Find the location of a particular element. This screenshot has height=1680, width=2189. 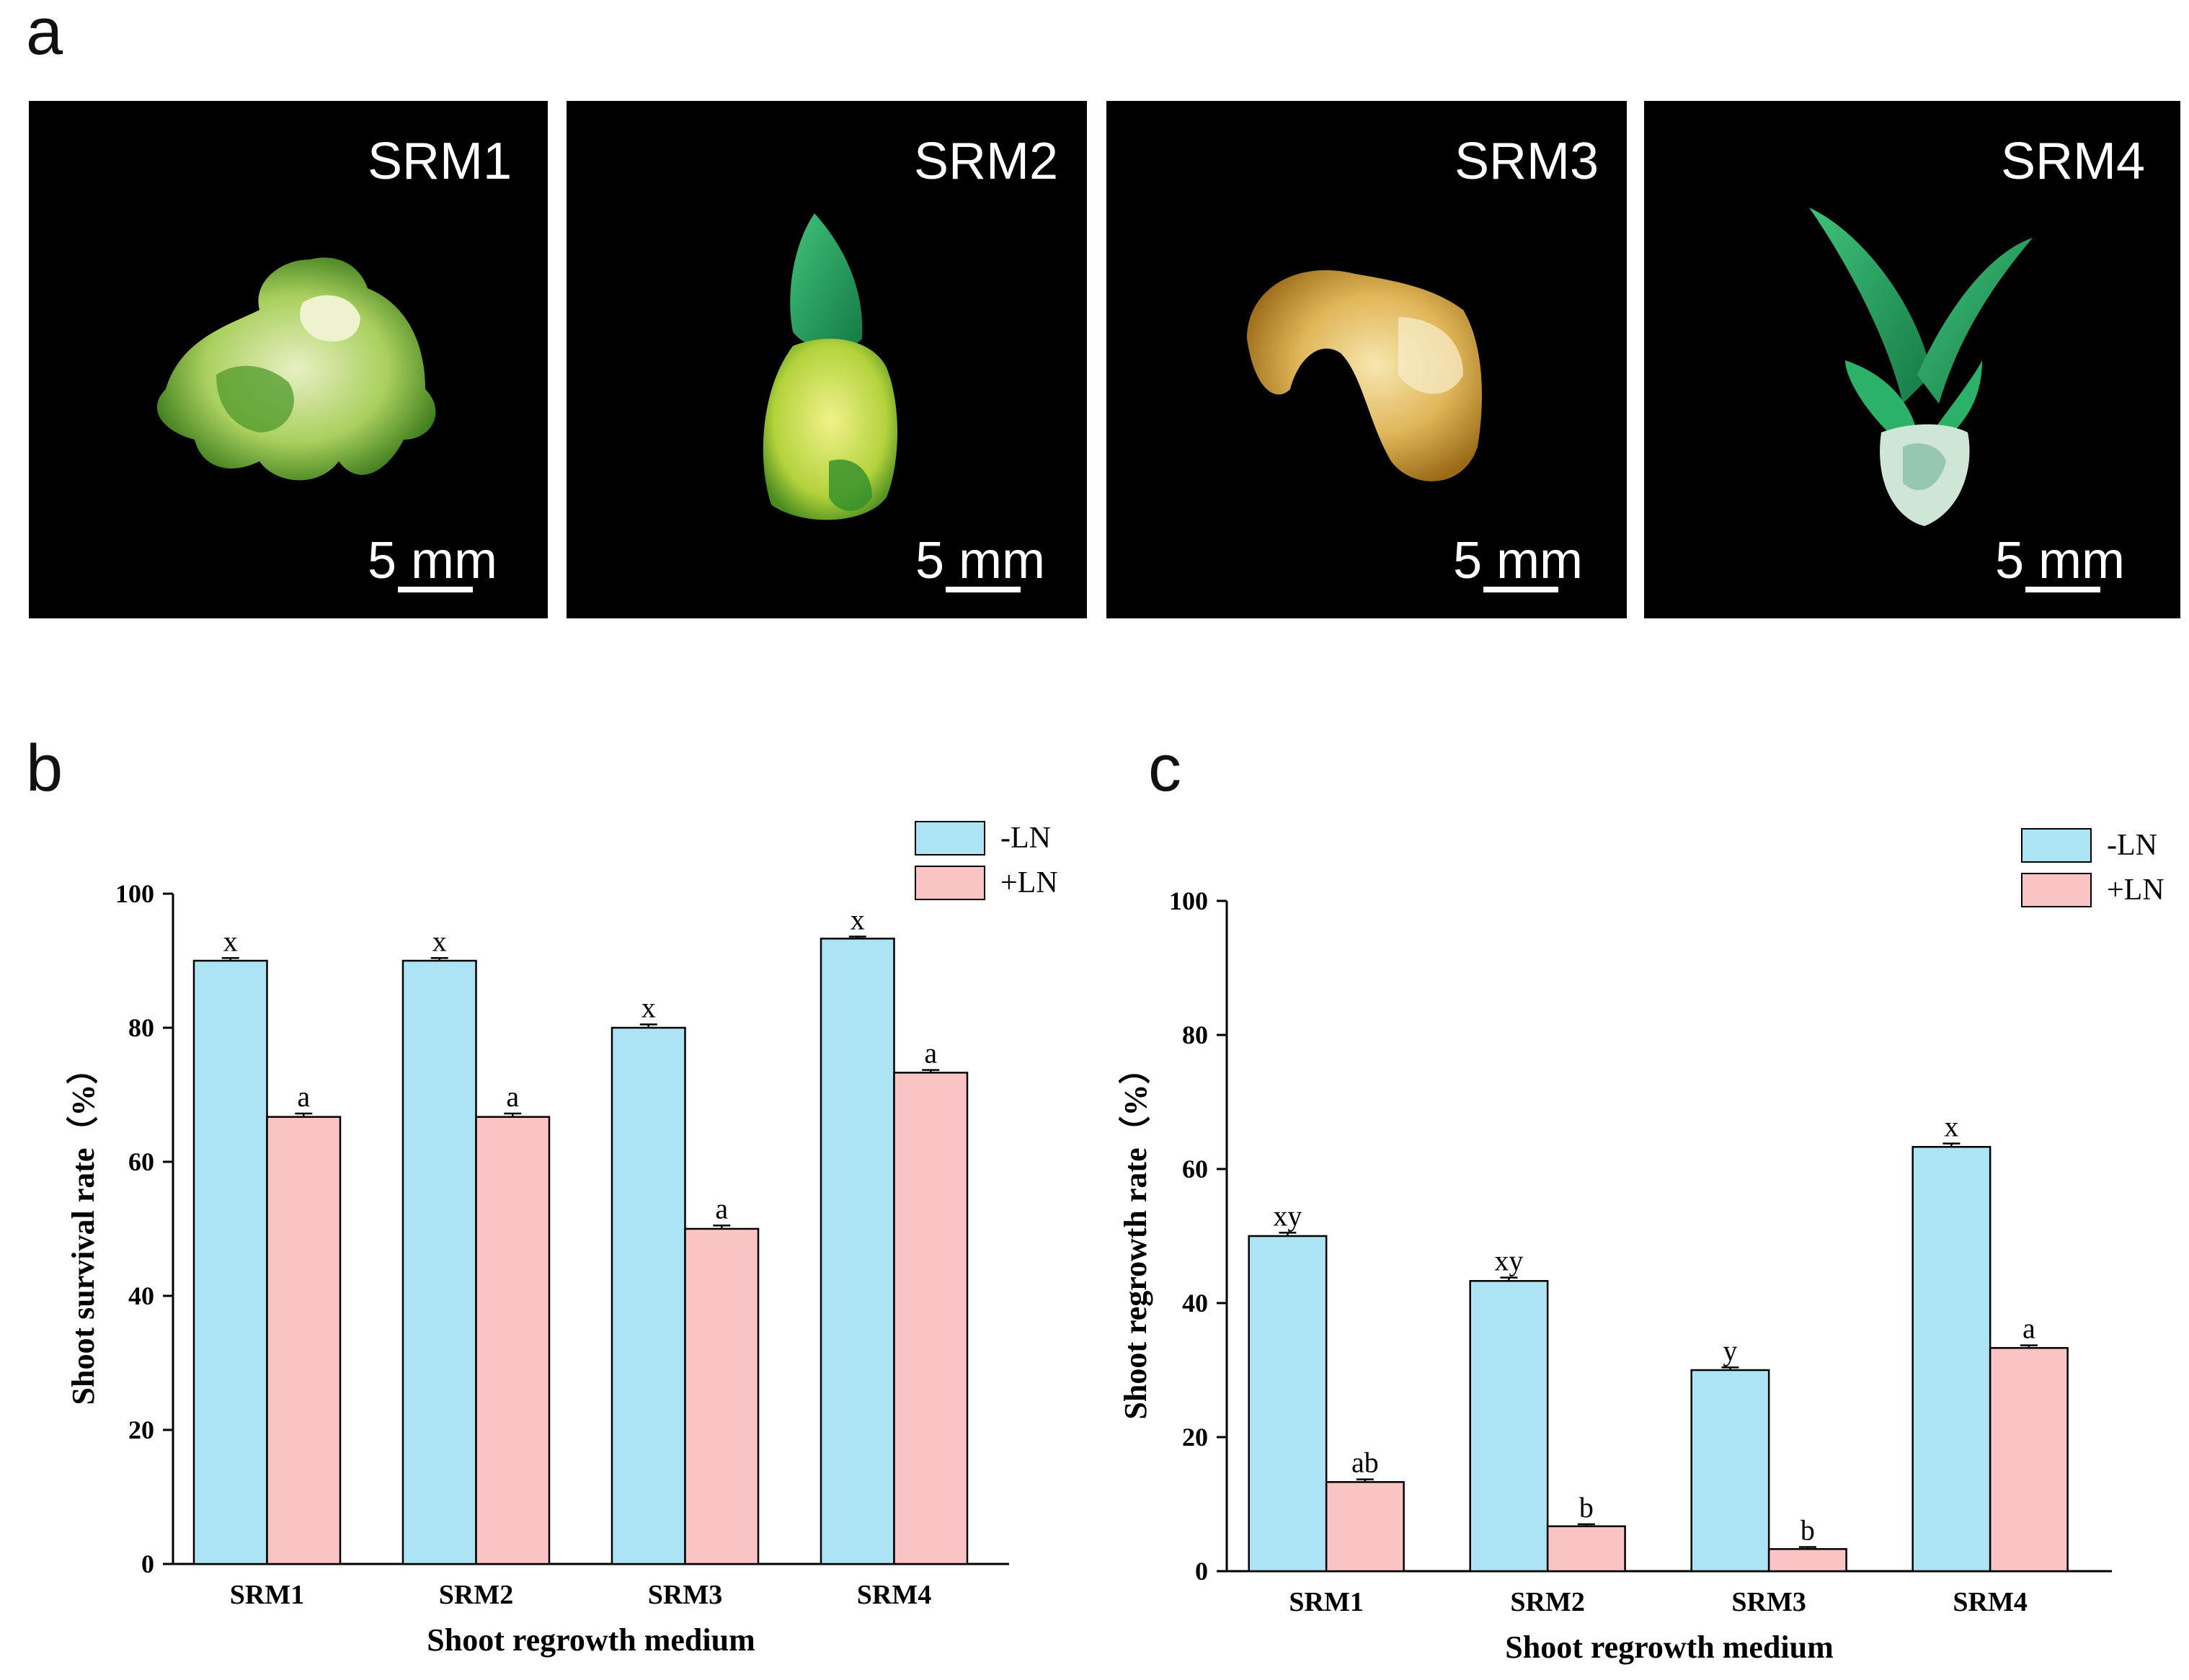

bar-b-srm2-minus-ln is located at coordinates (439, 1262).